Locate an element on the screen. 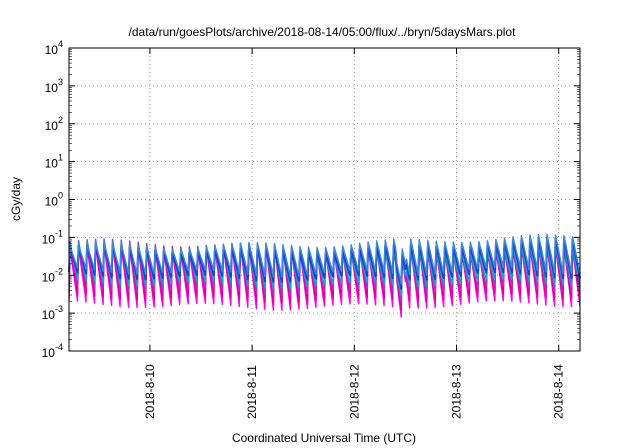 The width and height of the screenshot is (640, 448). x-tick-label: 2018-8-12 is located at coordinates (354, 391).